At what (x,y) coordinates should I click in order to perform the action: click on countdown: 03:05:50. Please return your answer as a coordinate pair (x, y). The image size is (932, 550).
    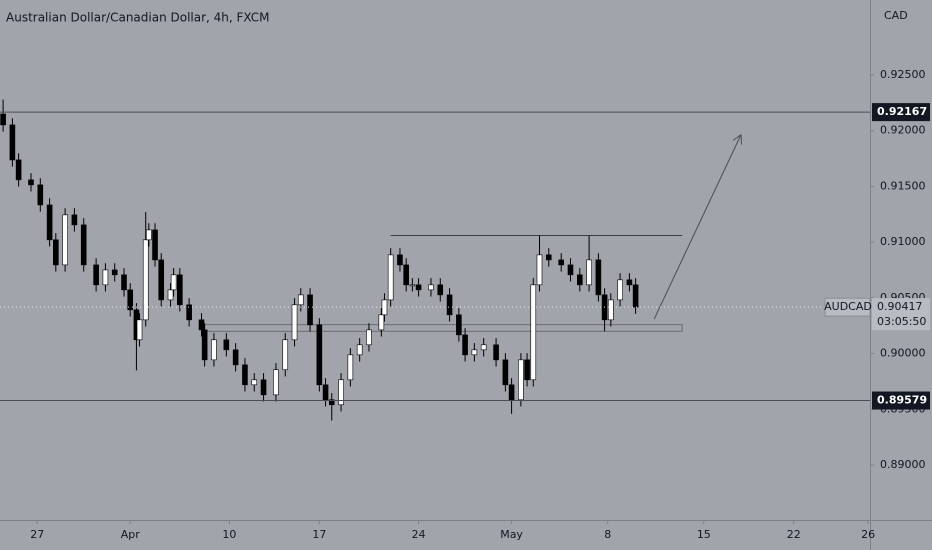
    Looking at the image, I should click on (901, 321).